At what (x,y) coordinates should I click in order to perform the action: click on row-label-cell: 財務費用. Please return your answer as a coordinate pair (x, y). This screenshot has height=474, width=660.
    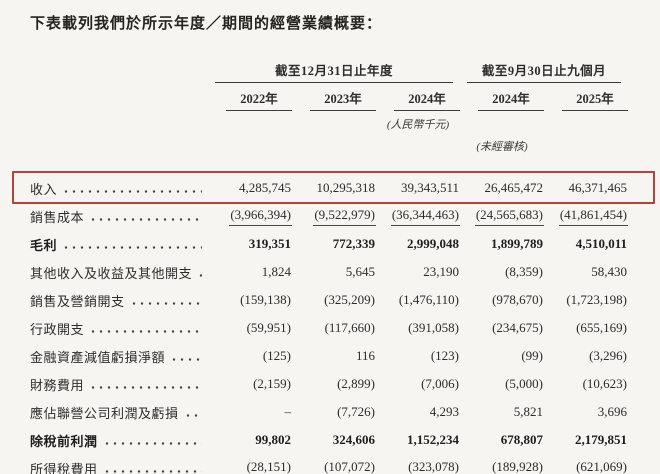
    Looking at the image, I should click on (119, 384).